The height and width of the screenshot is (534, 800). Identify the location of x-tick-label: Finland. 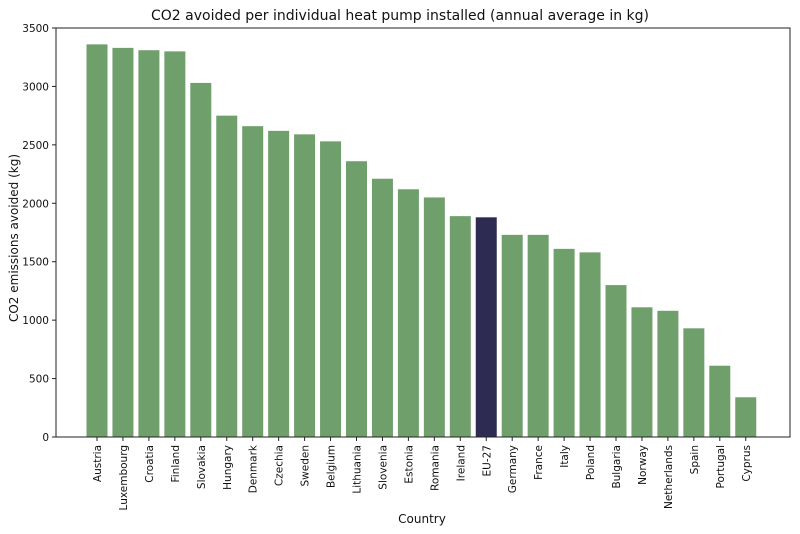
(176, 464).